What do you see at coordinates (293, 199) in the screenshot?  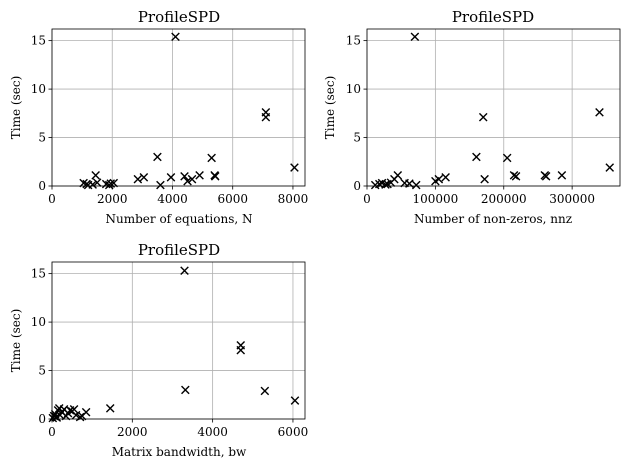 I see `x-tick-label: 8000` at bounding box center [293, 199].